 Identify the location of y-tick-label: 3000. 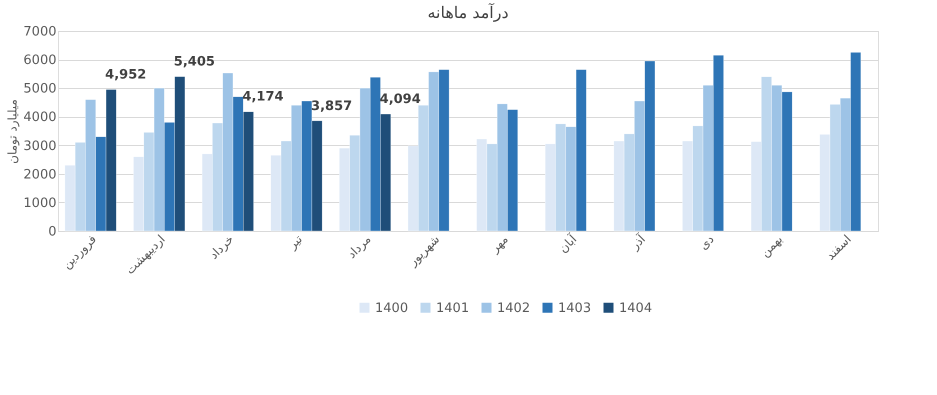
(39, 146).